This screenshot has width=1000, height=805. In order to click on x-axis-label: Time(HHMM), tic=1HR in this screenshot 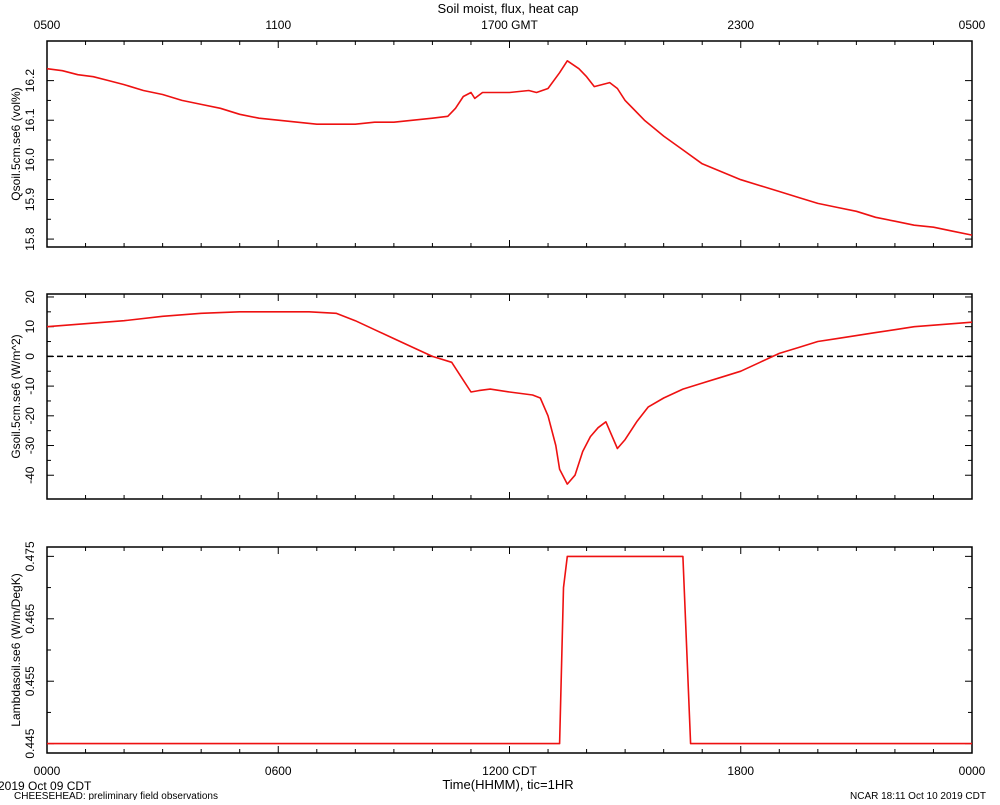, I will do `click(507, 784)`.